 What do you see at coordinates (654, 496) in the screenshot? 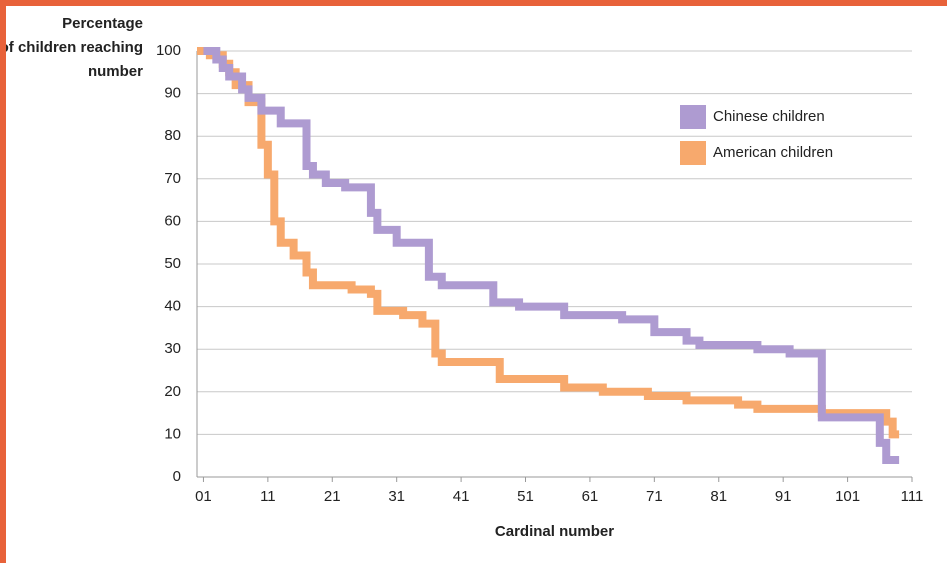
I see `x-tick-label: 71` at bounding box center [654, 496].